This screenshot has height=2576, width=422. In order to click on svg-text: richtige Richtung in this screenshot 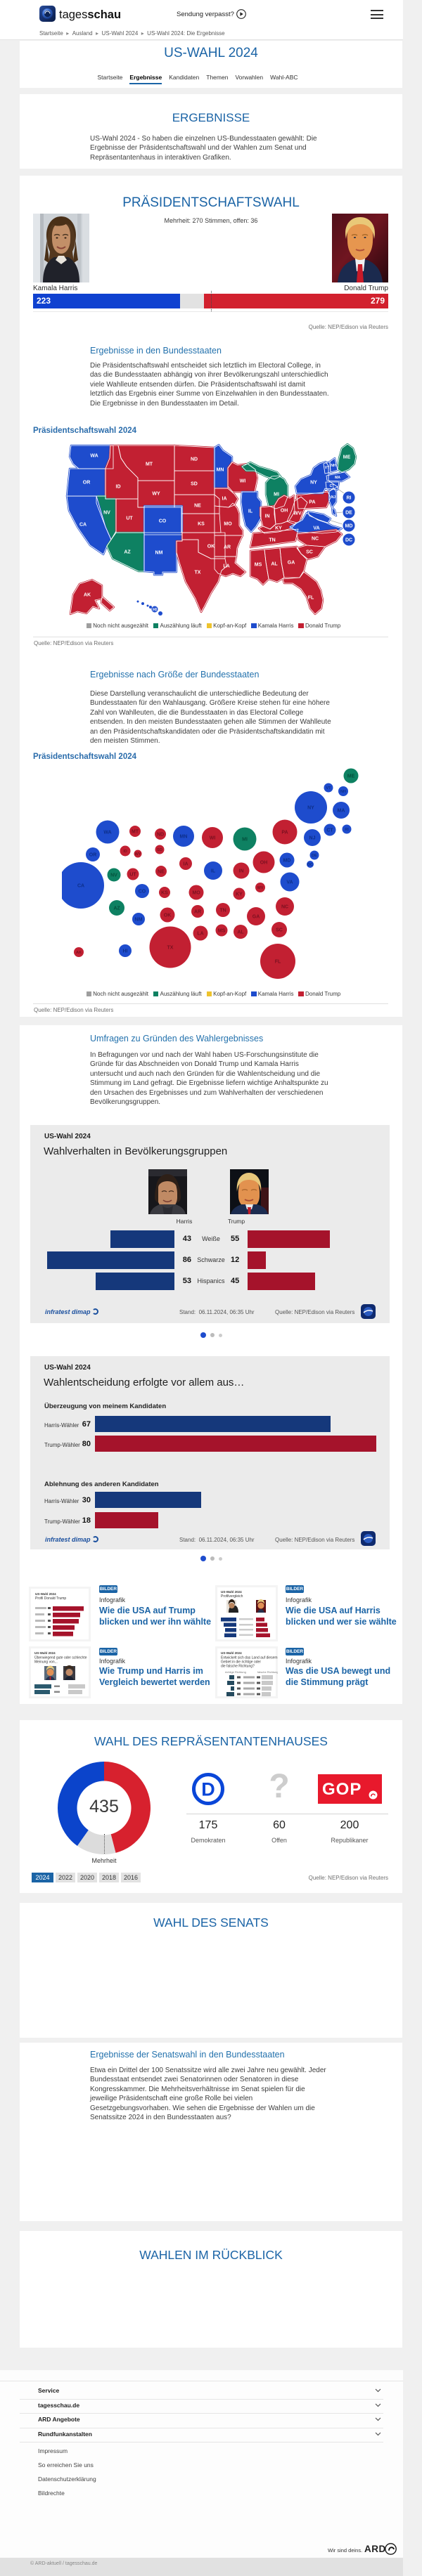, I will do `click(235, 1672)`.